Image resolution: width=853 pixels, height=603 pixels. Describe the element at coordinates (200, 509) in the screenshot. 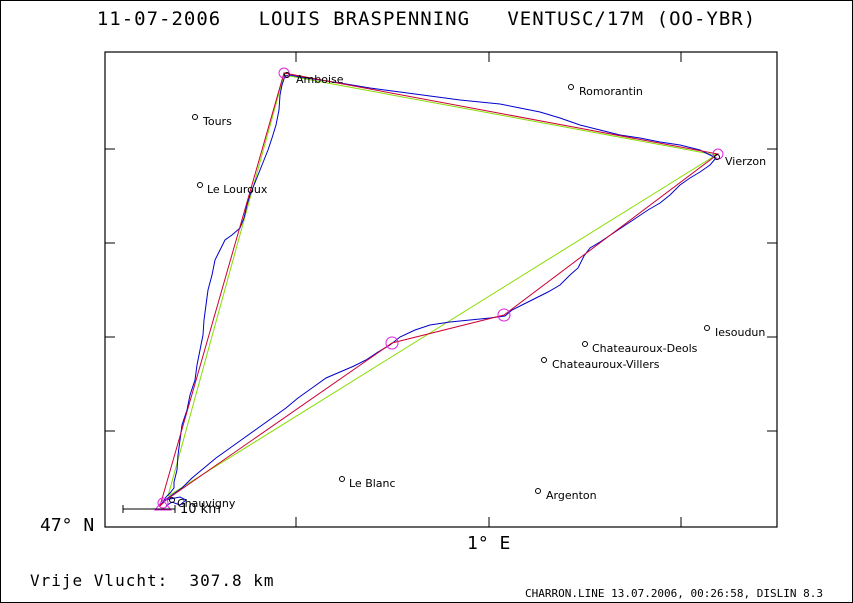

I see `scale-bar-label: 10 km` at that location.